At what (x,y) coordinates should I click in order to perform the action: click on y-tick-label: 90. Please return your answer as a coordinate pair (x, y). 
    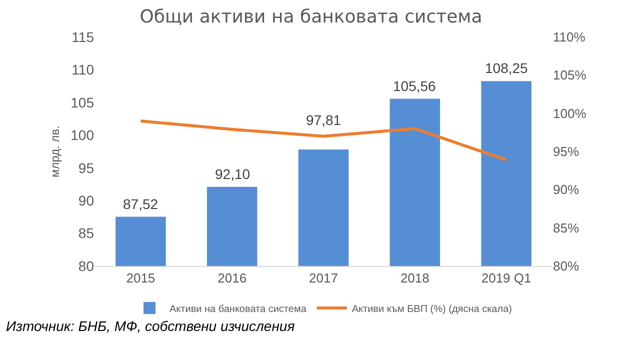
    Looking at the image, I should click on (86, 200).